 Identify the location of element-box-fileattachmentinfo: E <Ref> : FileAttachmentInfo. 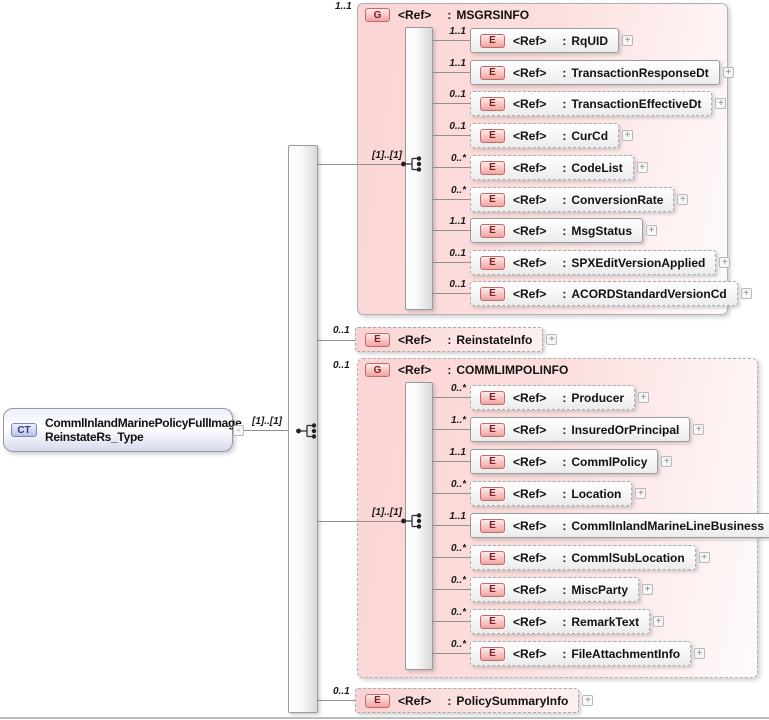
(581, 653).